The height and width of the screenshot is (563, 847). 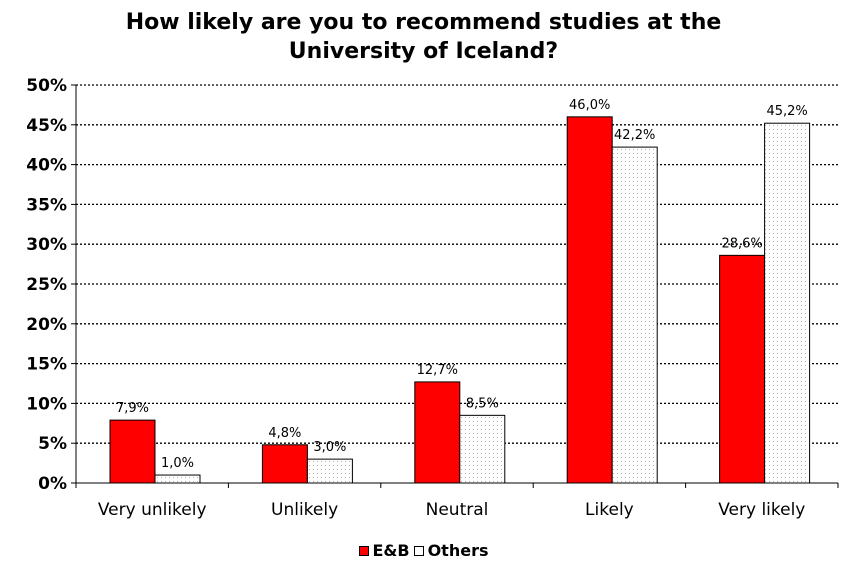 I want to click on y-tick-label: 20%, so click(x=46, y=325).